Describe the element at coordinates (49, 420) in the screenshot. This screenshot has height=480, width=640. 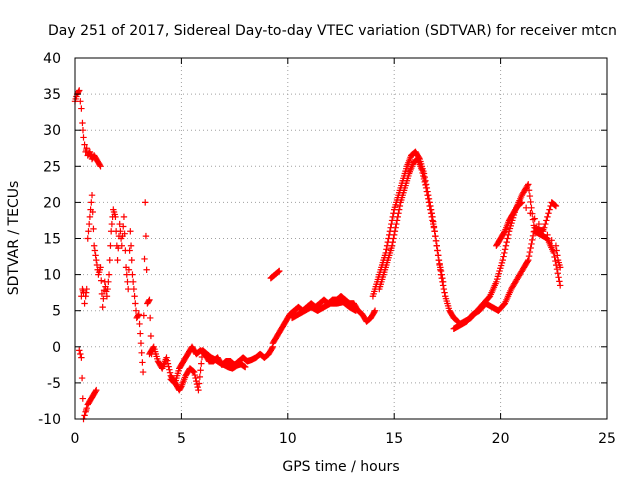
I see `y-tick-label: -10` at that location.